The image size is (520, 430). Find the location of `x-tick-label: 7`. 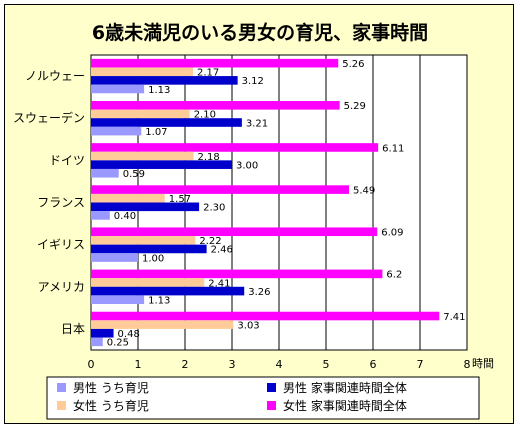

x-tick-label: 7 is located at coordinates (420, 364).